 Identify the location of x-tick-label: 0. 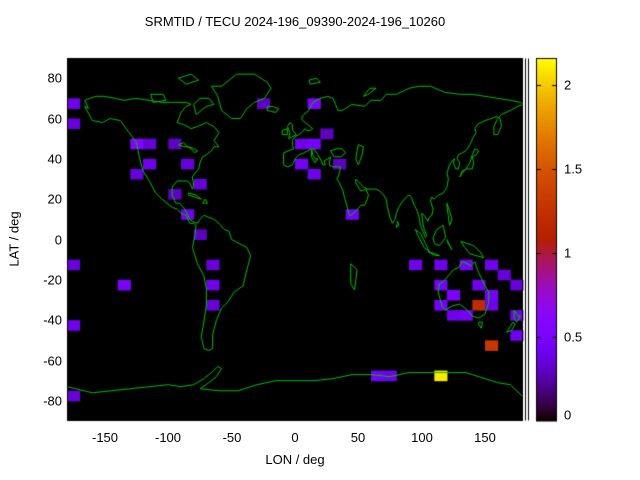
(295, 437).